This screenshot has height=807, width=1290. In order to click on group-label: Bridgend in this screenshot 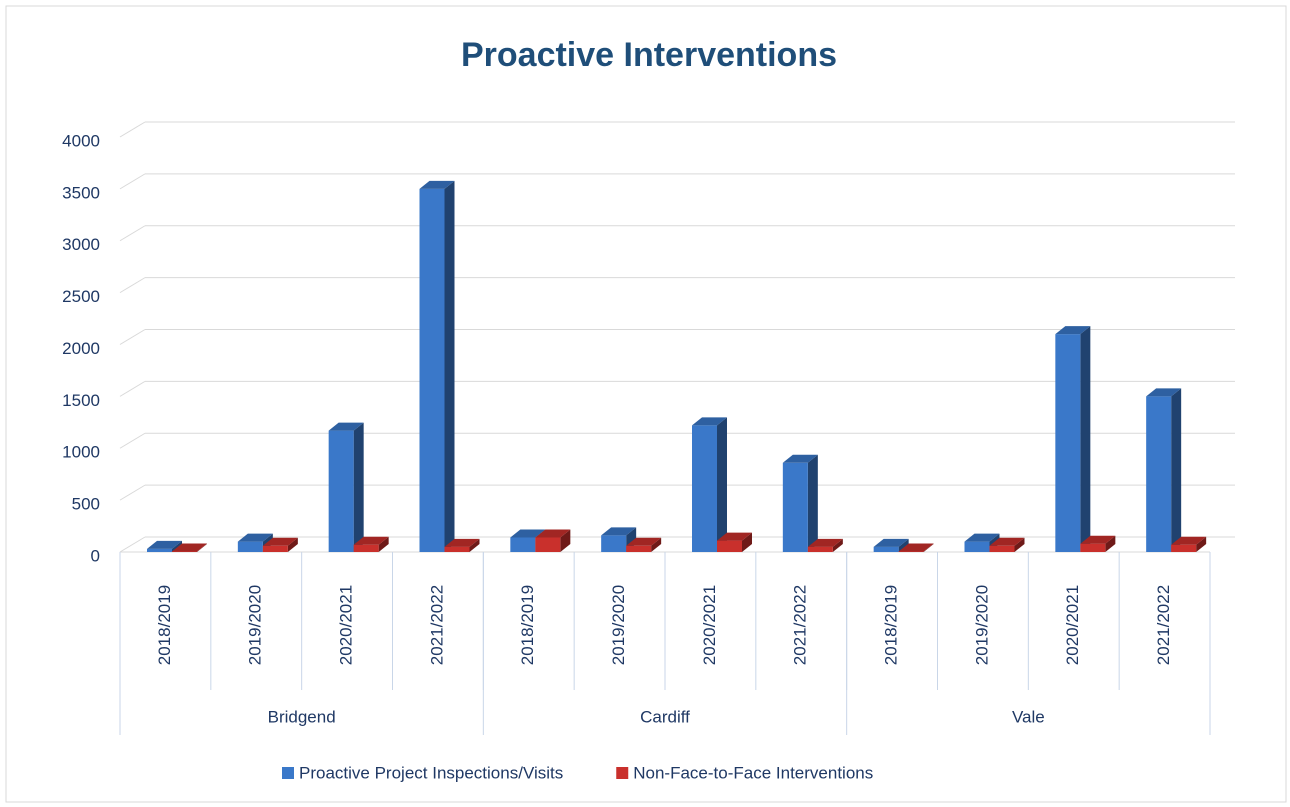, I will do `click(302, 716)`.